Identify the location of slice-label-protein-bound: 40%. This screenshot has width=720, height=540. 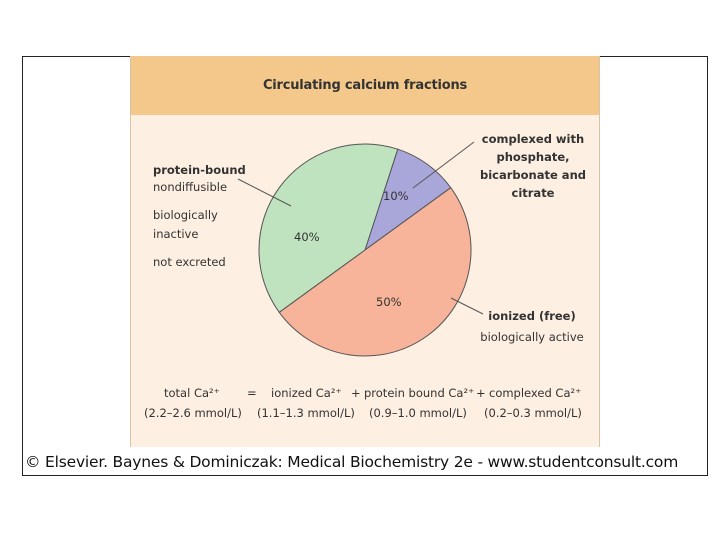
(307, 237).